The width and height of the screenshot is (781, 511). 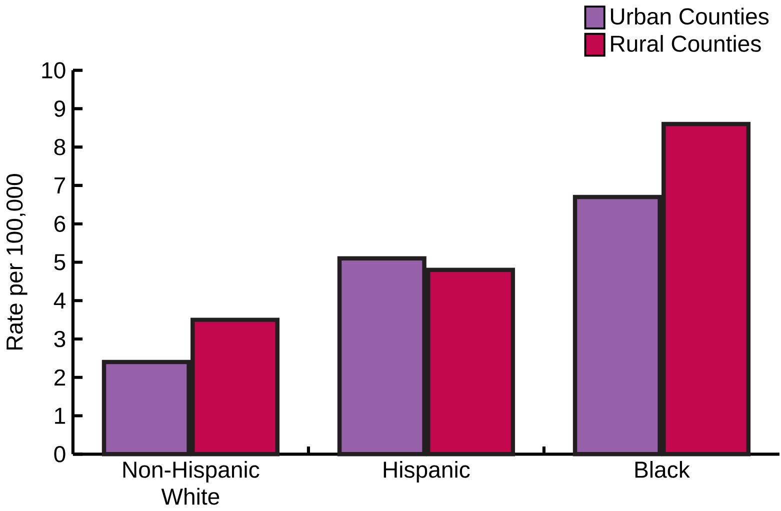 What do you see at coordinates (60, 416) in the screenshot?
I see `y-tick-label: 1` at bounding box center [60, 416].